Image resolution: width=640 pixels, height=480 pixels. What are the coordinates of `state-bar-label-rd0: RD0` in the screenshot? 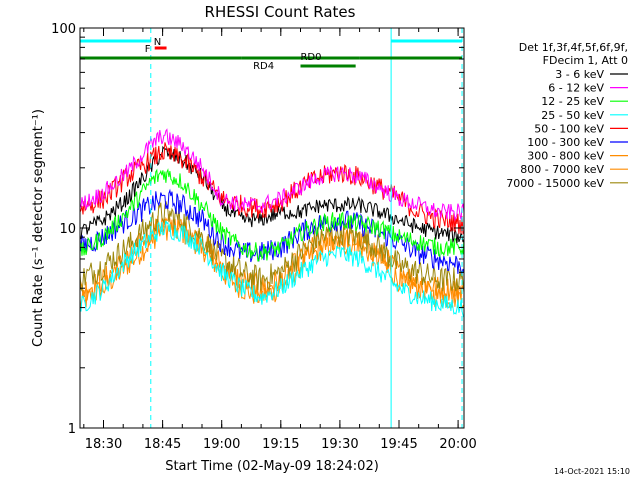 It's located at (310, 57).